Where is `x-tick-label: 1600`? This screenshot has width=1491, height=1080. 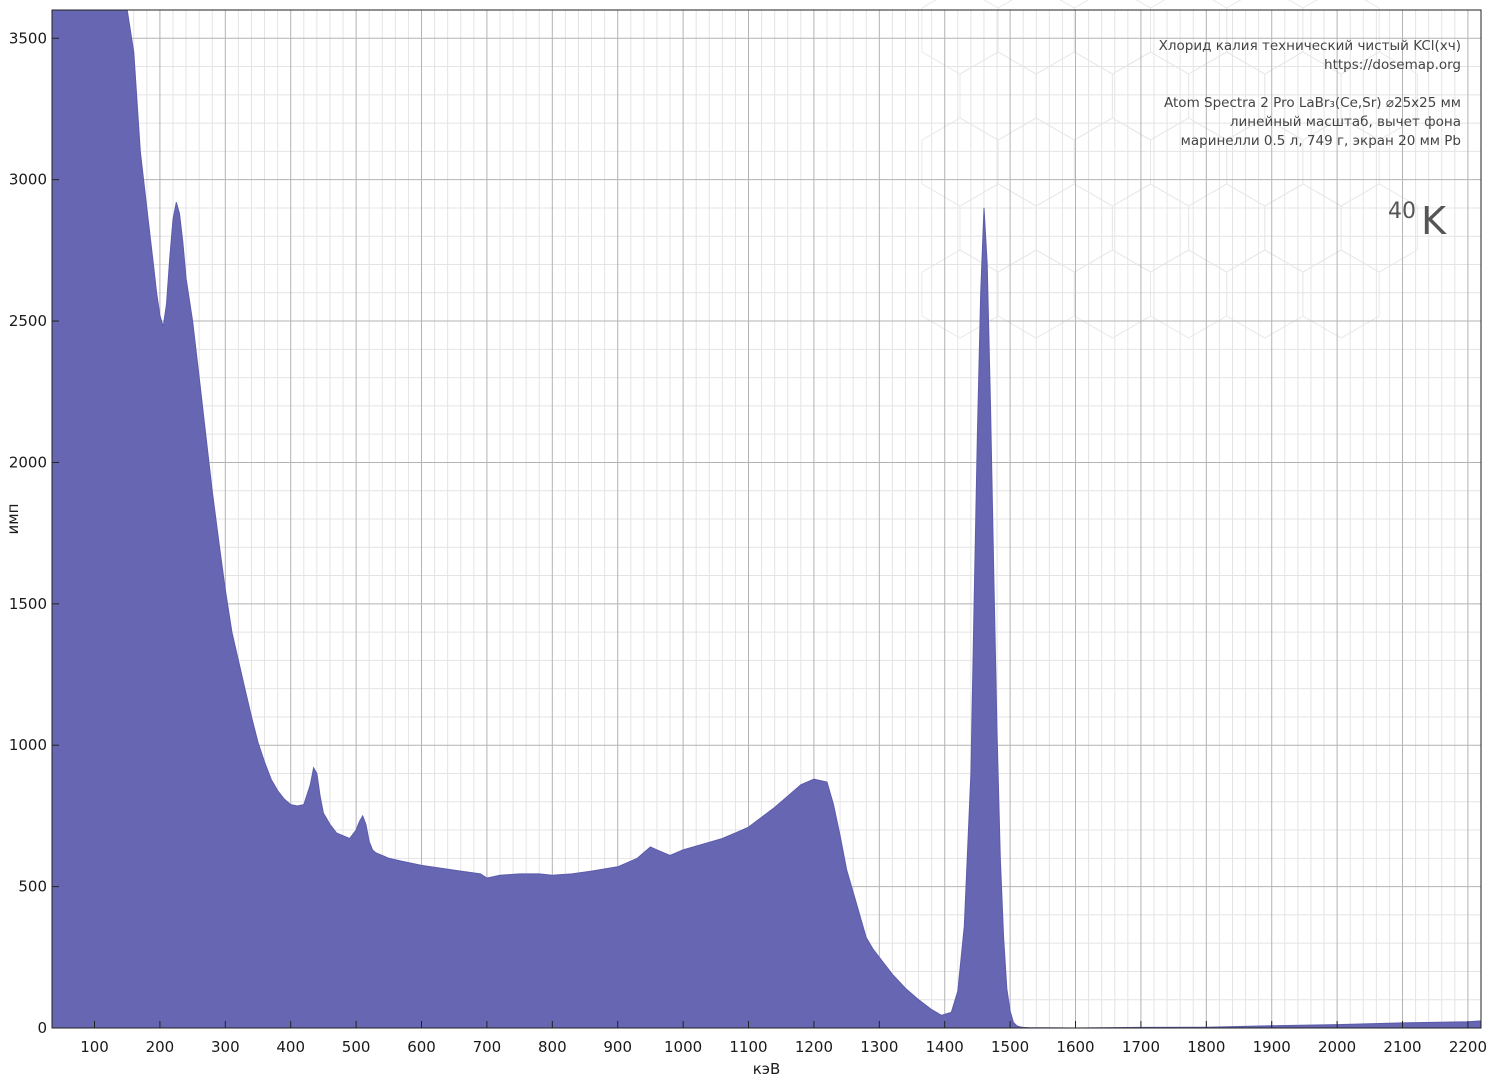 x-tick-label: 1600 is located at coordinates (1075, 1047).